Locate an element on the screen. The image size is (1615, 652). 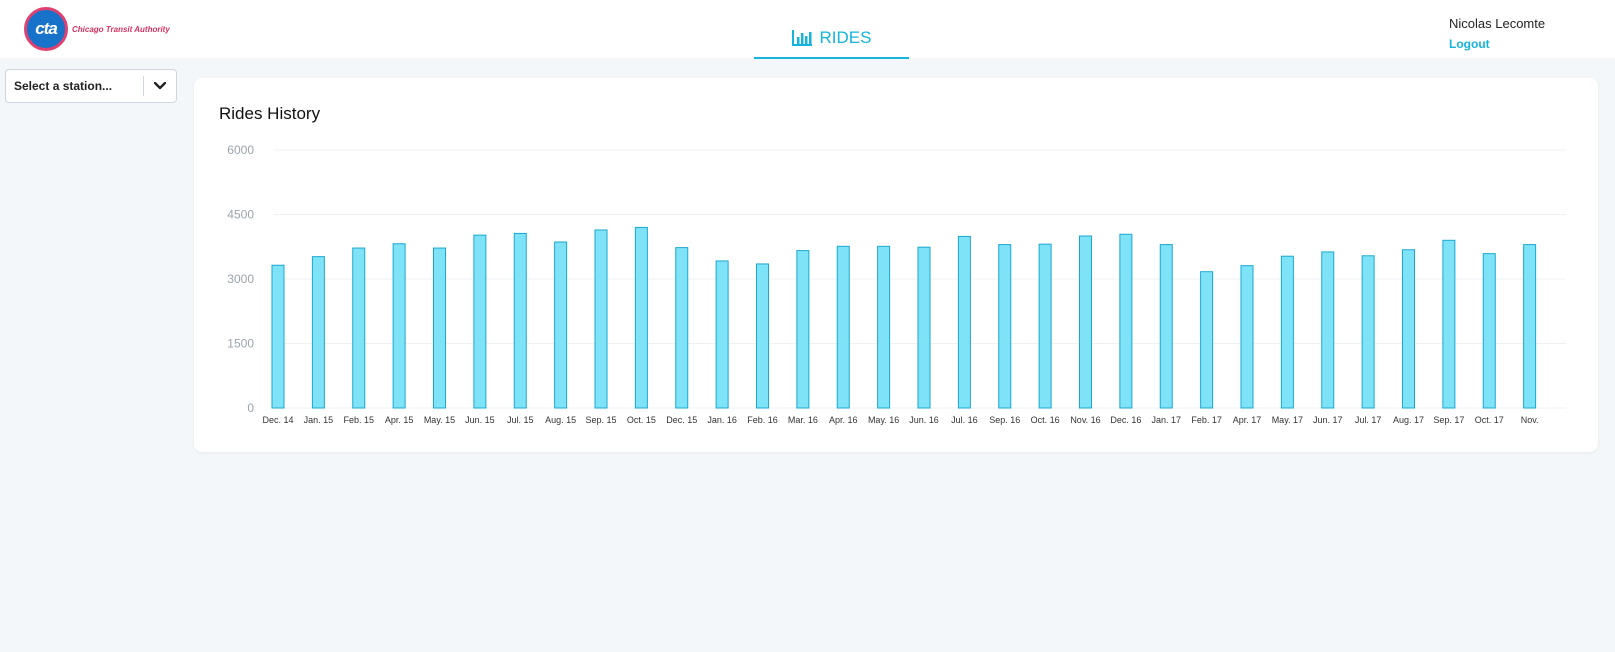
x-tick-label: Jul. 15 is located at coordinates (520, 420).